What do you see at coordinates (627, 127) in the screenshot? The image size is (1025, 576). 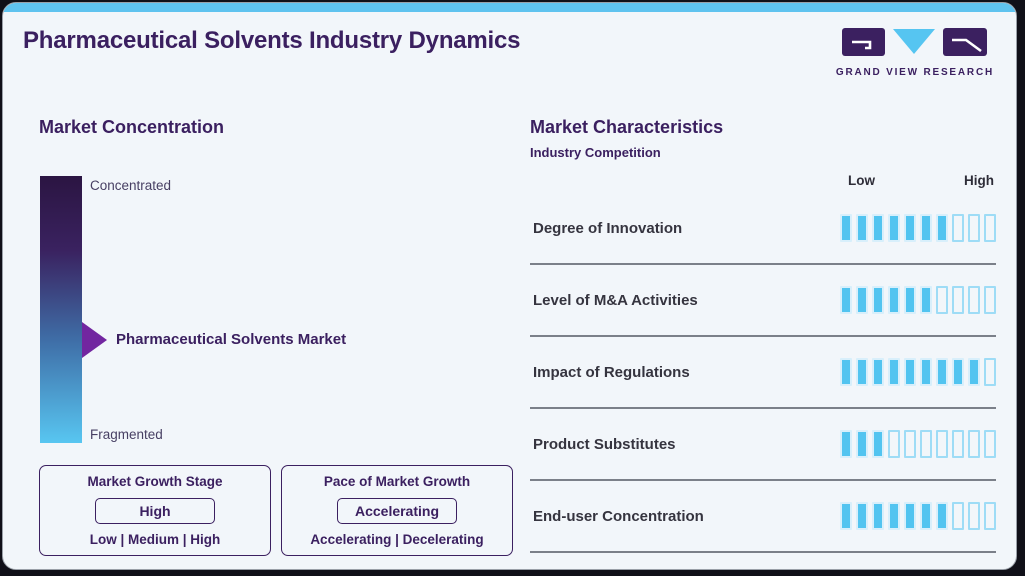 I see `characteristics-heading: Market Characteristics` at bounding box center [627, 127].